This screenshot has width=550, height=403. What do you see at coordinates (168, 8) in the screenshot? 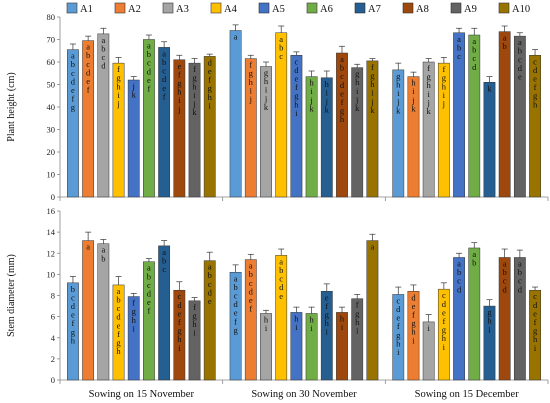
I see `legend-swatch-a3` at bounding box center [168, 8].